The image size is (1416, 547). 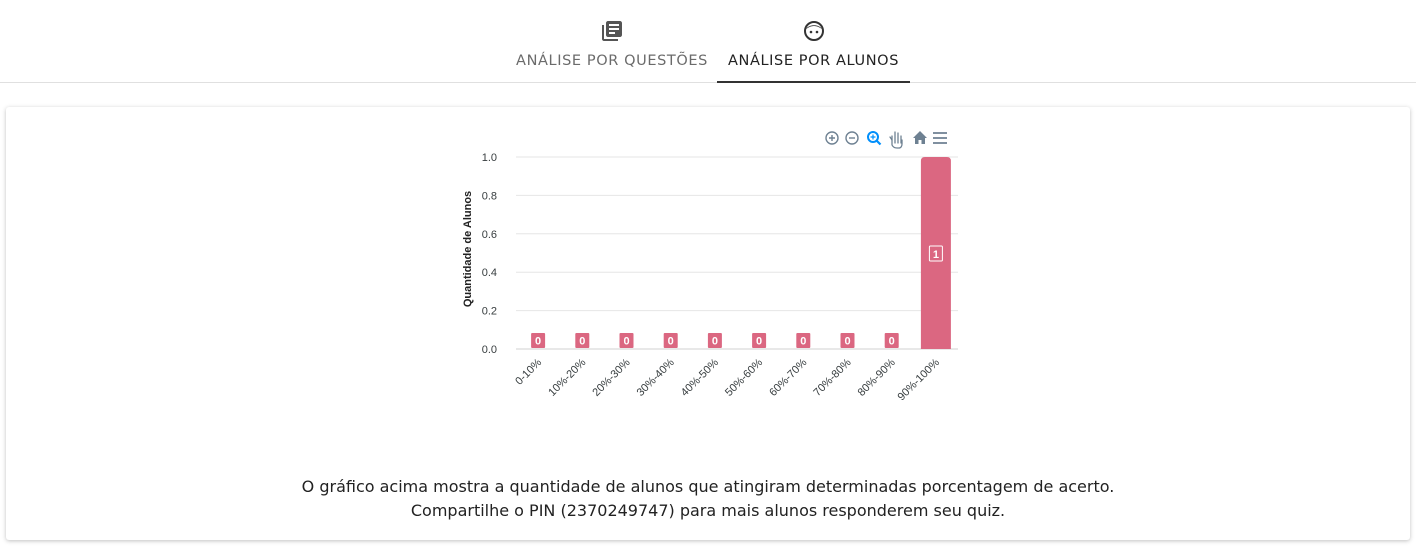 What do you see at coordinates (940, 138) in the screenshot?
I see `menu-icon` at bounding box center [940, 138].